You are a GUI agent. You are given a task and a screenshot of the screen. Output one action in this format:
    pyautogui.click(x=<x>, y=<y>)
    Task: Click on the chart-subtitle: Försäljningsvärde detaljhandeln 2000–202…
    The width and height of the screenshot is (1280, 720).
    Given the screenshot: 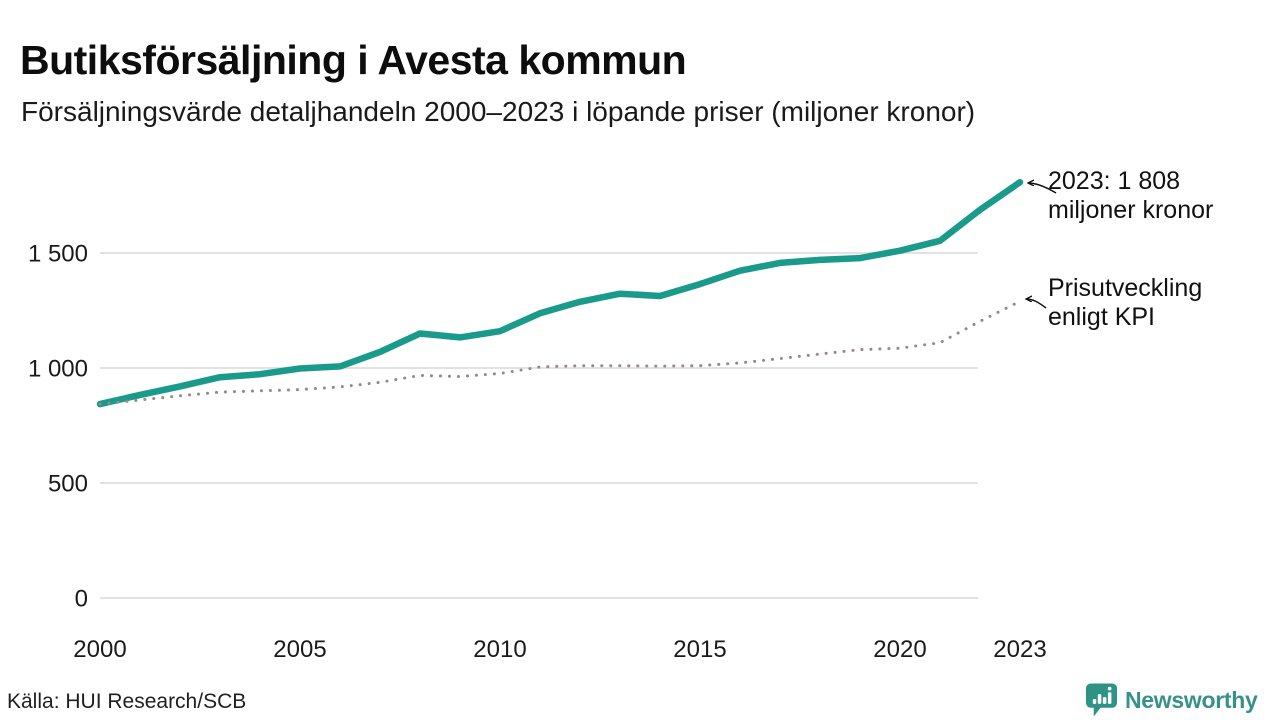 What is the action you would take?
    pyautogui.click(x=498, y=111)
    